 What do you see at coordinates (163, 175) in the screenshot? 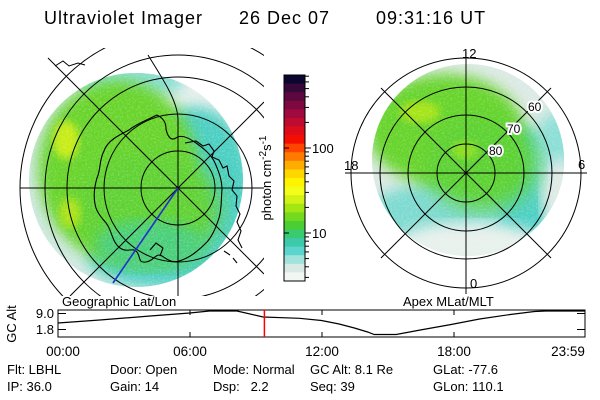
I see `meridian-line` at bounding box center [163, 175].